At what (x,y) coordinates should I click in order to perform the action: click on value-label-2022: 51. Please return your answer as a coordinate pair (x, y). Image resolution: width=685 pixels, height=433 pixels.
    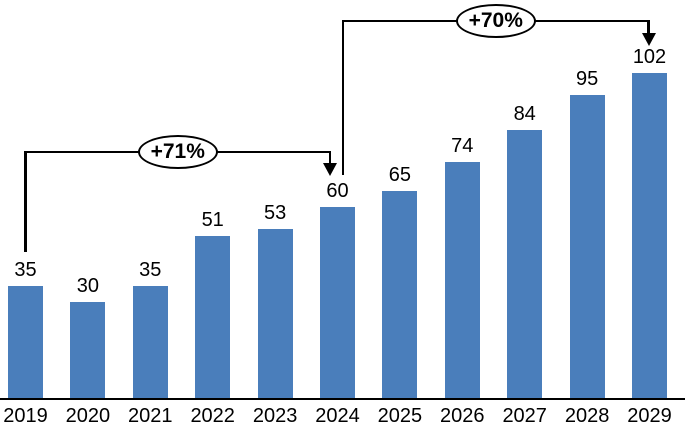
    Looking at the image, I should click on (212, 219).